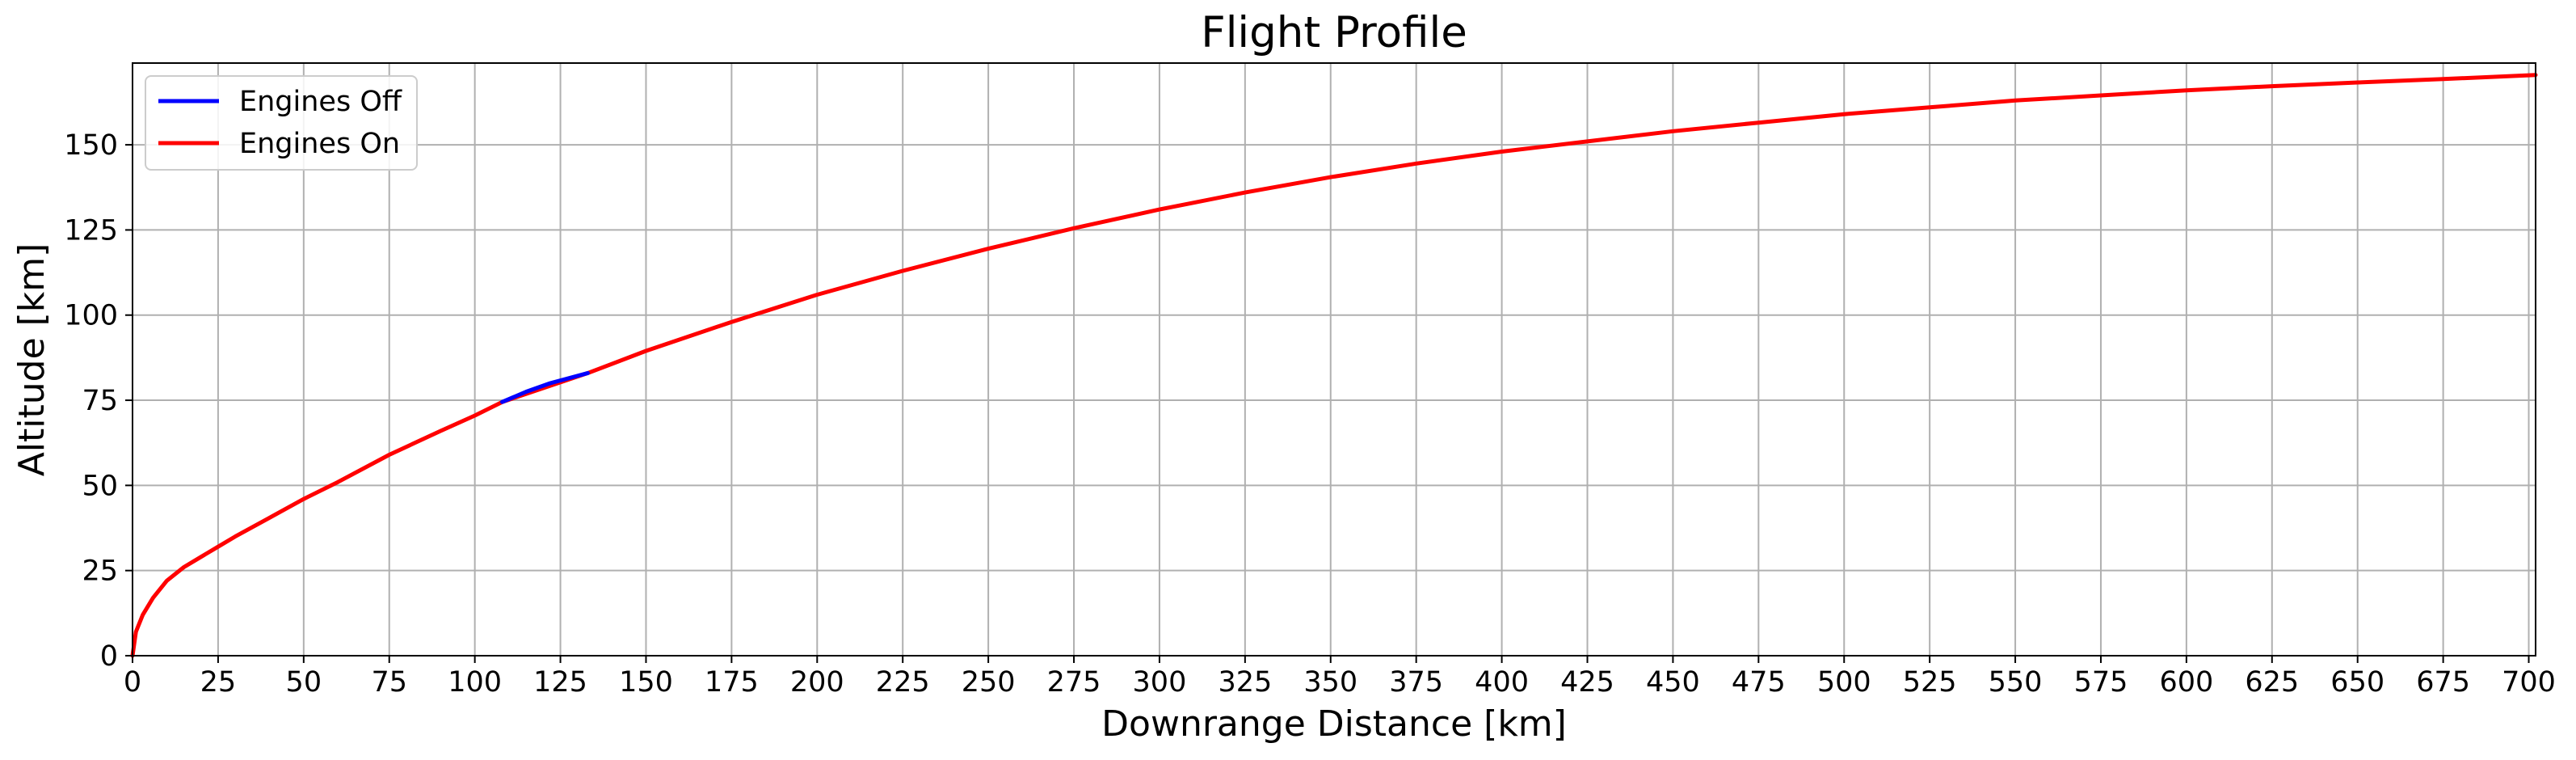 The height and width of the screenshot is (760, 2576). What do you see at coordinates (109, 656) in the screenshot?
I see `y-tick-label: 0` at bounding box center [109, 656].